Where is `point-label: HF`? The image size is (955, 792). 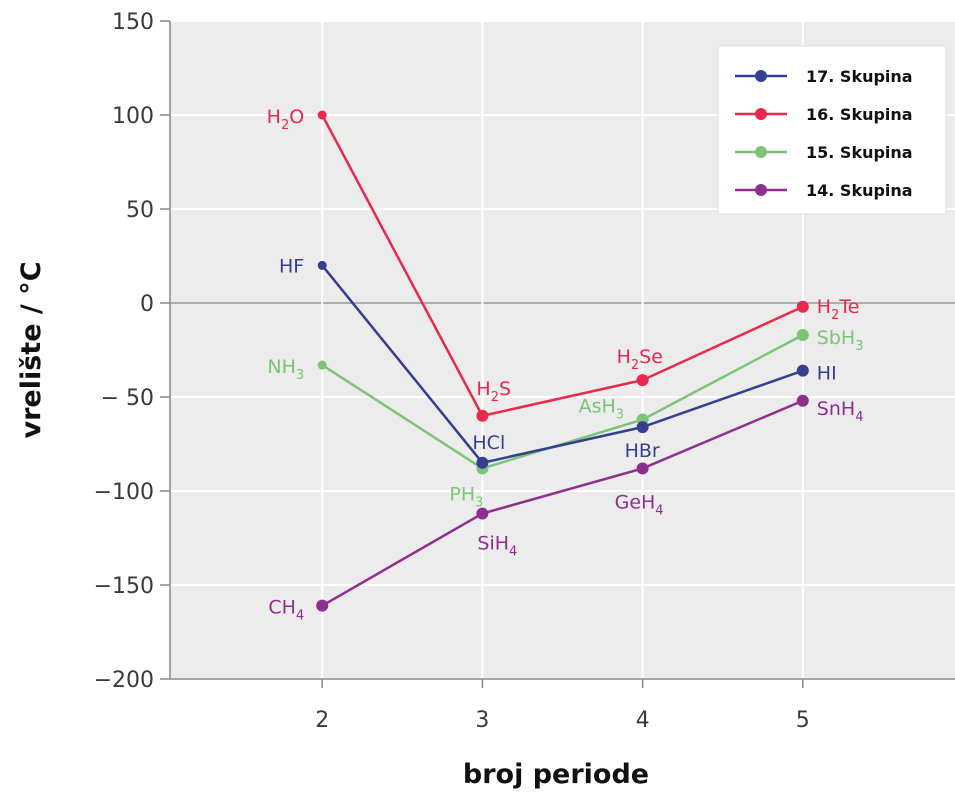
point-label: HF is located at coordinates (291, 266).